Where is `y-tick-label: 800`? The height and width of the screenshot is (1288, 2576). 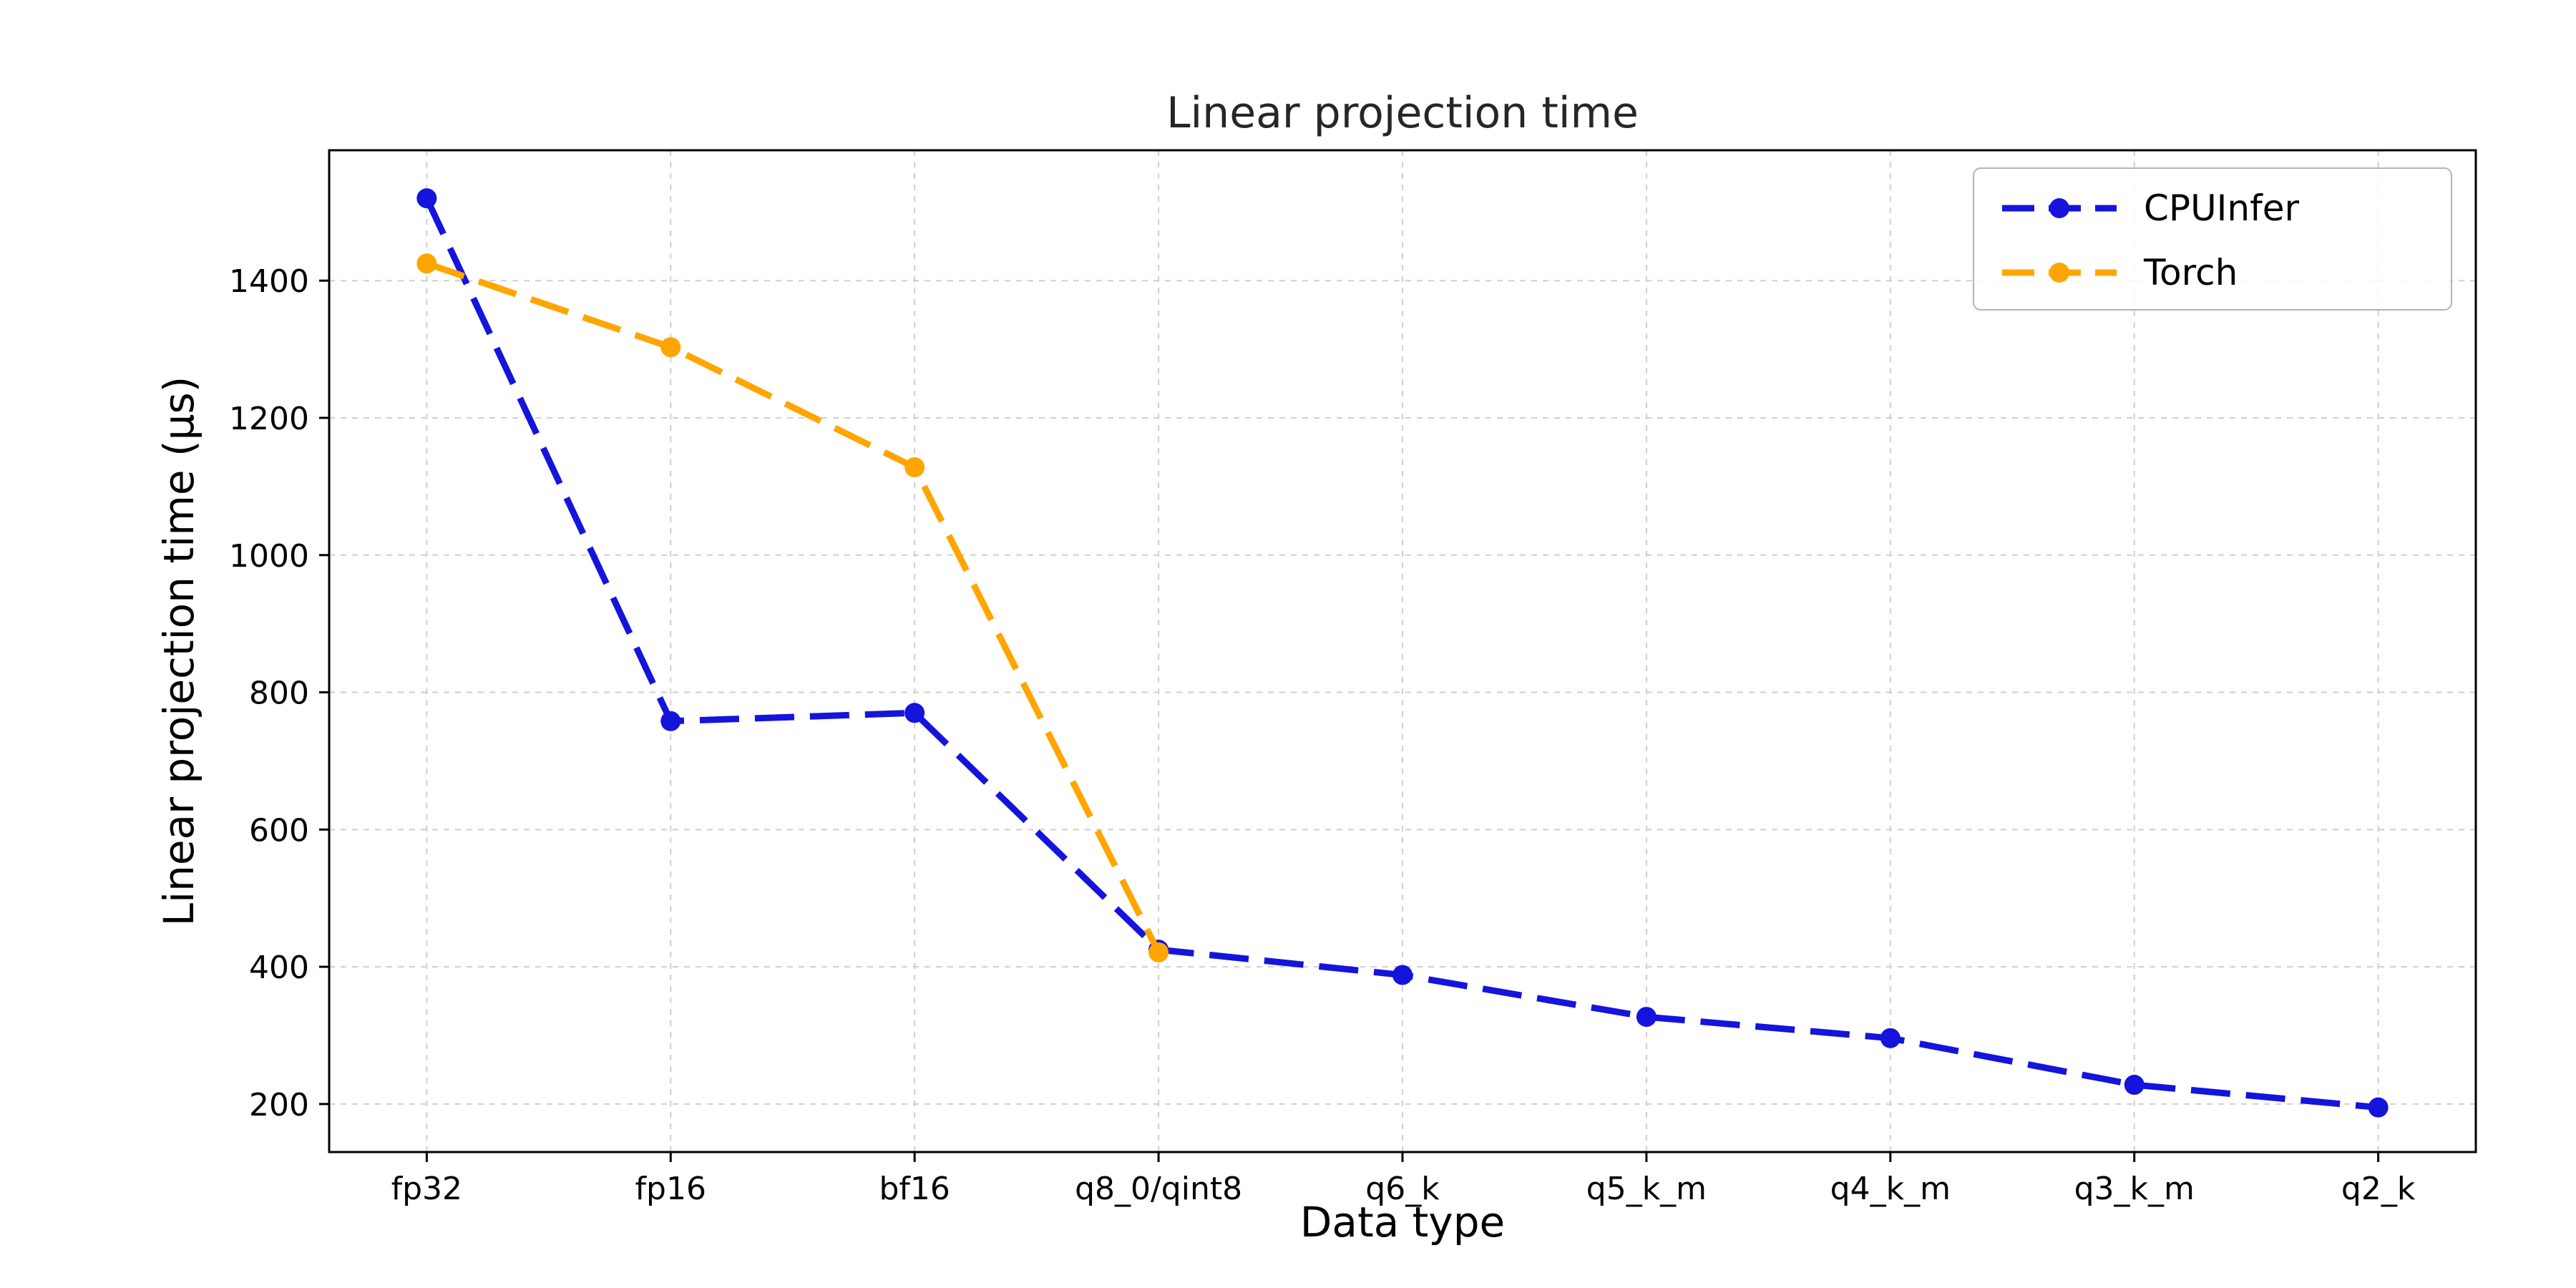
y-tick-label: 800 is located at coordinates (279, 693).